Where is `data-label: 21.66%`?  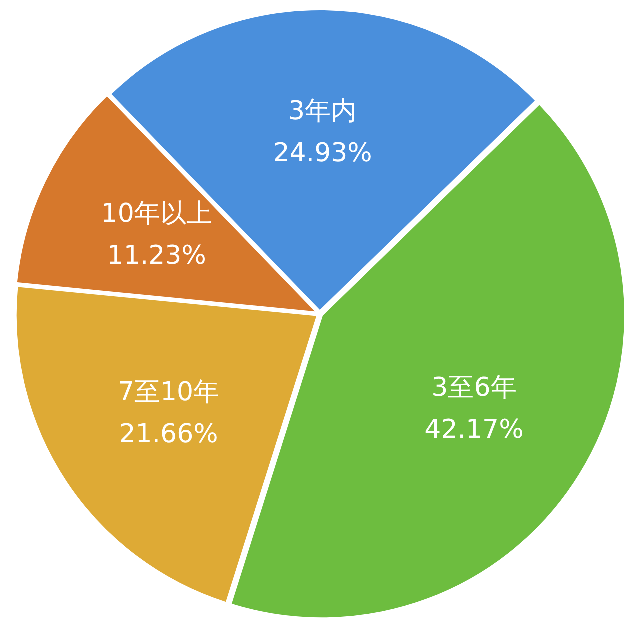 data-label: 21.66% is located at coordinates (168, 435).